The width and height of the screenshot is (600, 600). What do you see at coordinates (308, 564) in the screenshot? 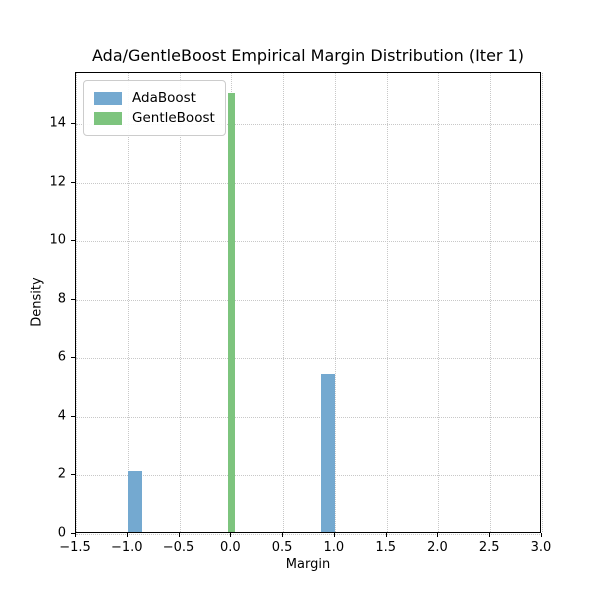
I see `x-axis-label: Margin` at bounding box center [308, 564].